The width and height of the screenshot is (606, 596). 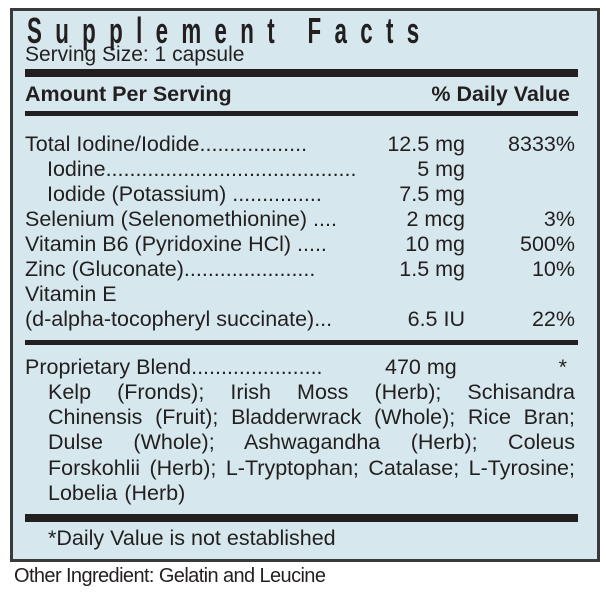 I want to click on blend-amount: 470 mg, so click(x=421, y=367).